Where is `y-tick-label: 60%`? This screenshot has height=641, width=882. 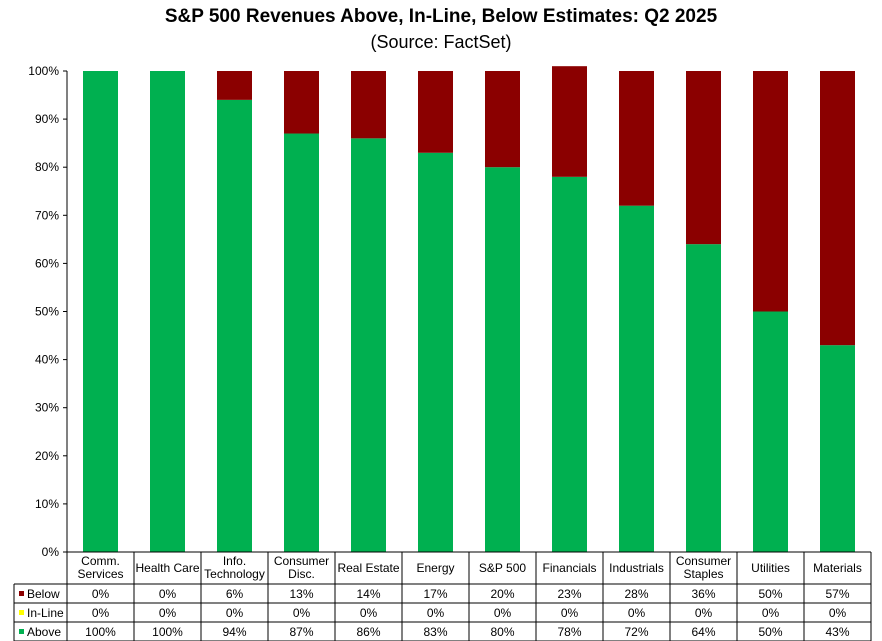
y-tick-label: 60% is located at coordinates (47, 263).